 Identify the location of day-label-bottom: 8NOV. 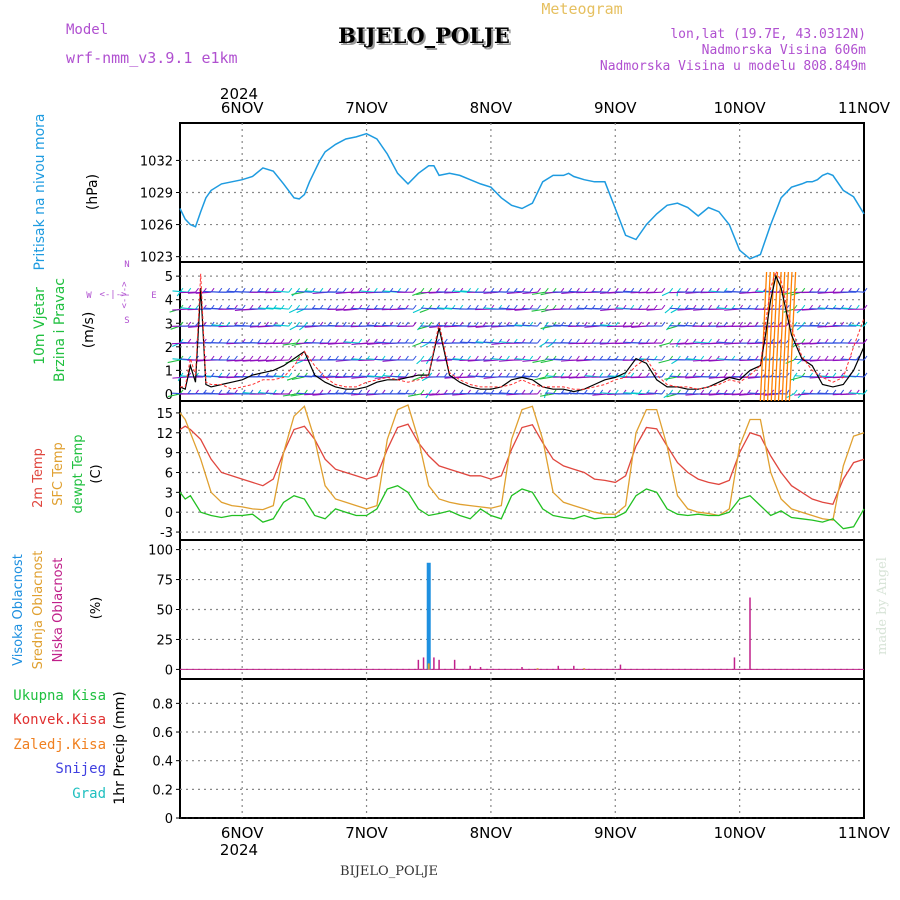
(491, 833).